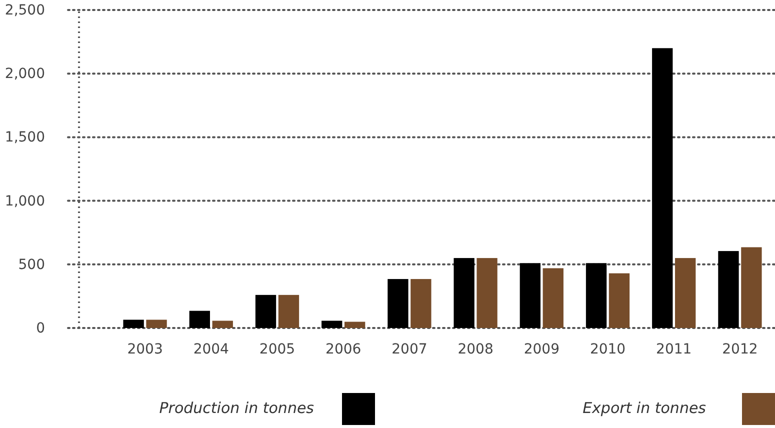 The height and width of the screenshot is (428, 775). I want to click on x-tick-label: 2006, so click(344, 349).